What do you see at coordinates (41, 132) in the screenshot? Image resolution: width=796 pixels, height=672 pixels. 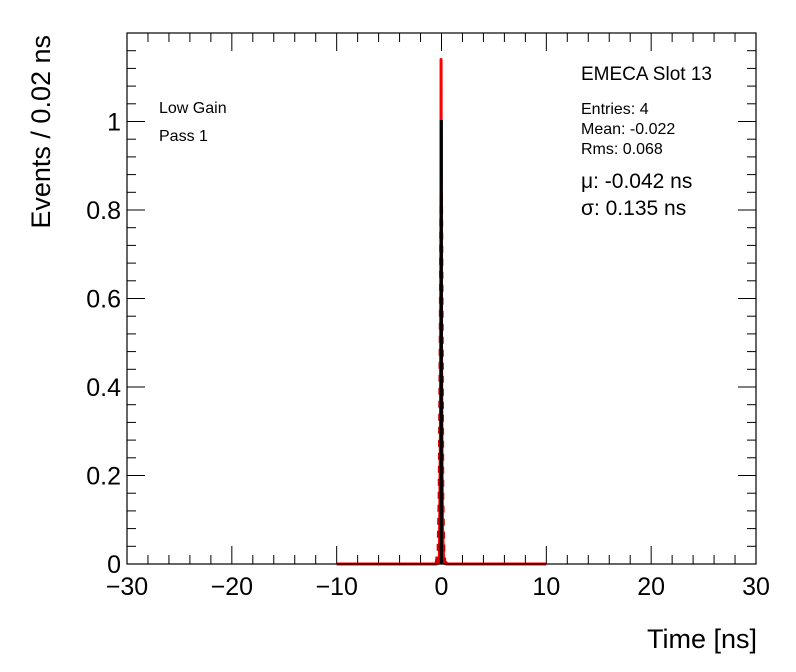 I see `y-axis-title: Events / 0.02 ns` at bounding box center [41, 132].